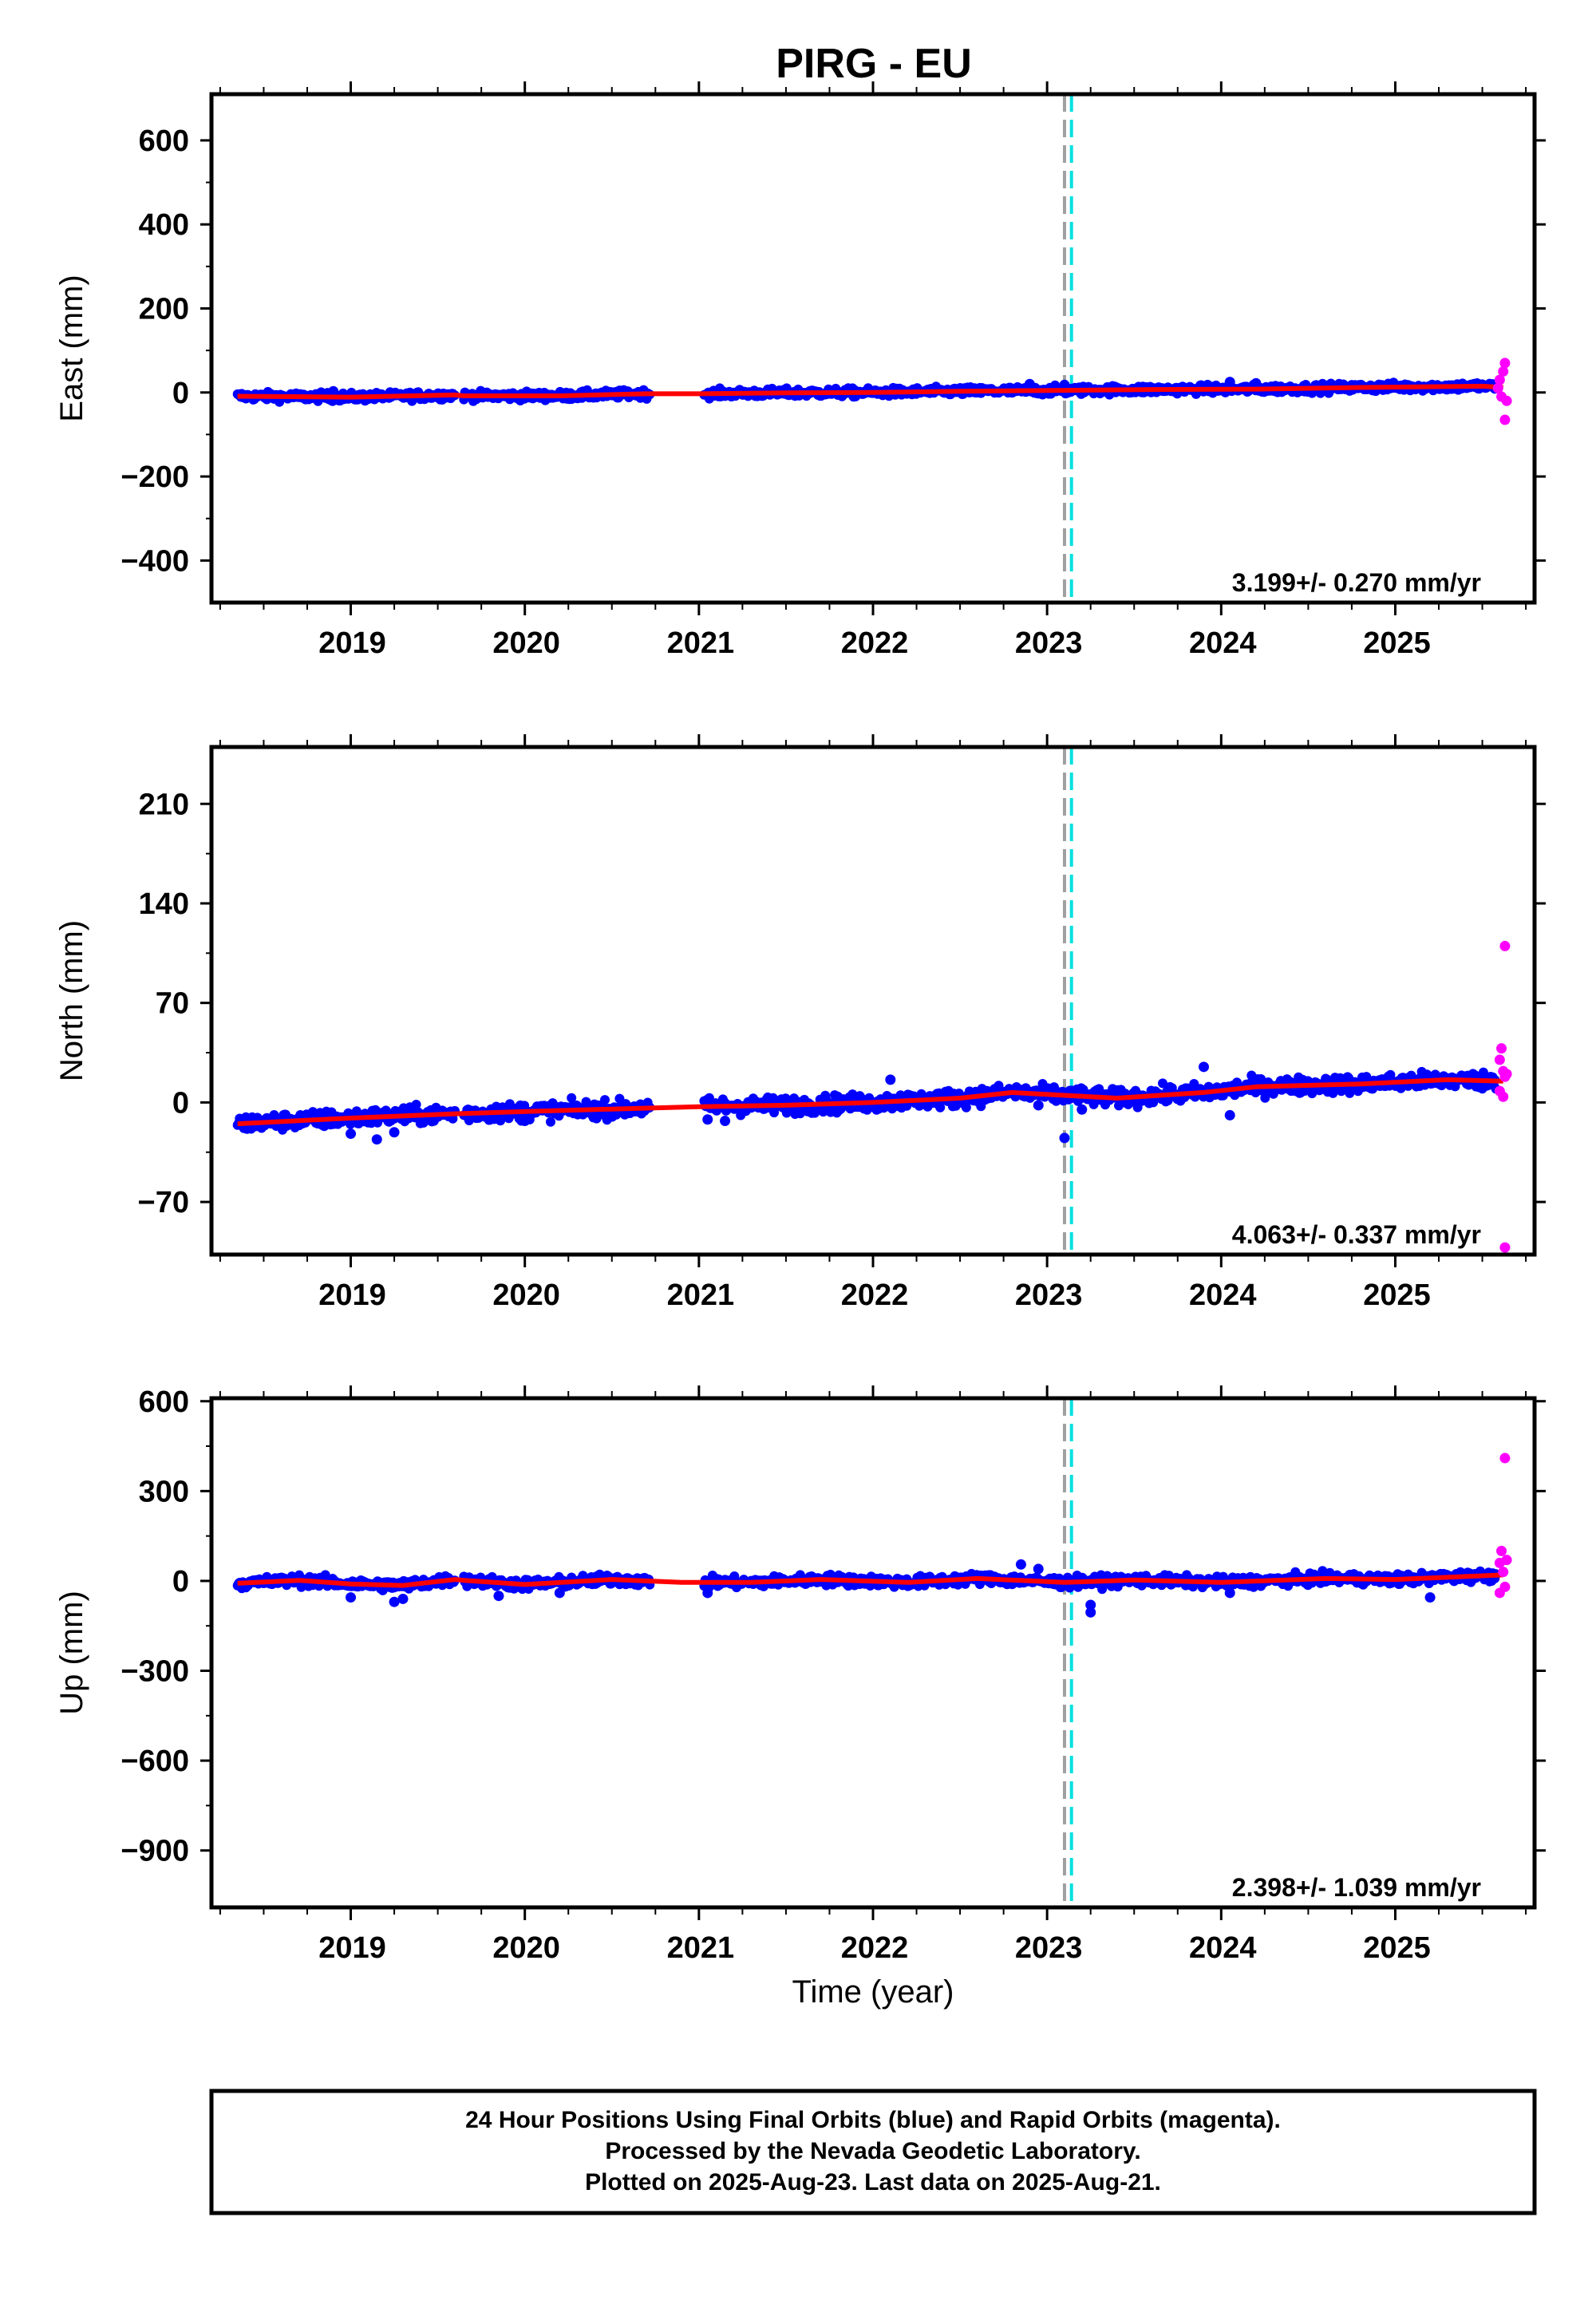 The width and height of the screenshot is (1596, 2316). I want to click on y-tick-label: −300, so click(154, 1672).